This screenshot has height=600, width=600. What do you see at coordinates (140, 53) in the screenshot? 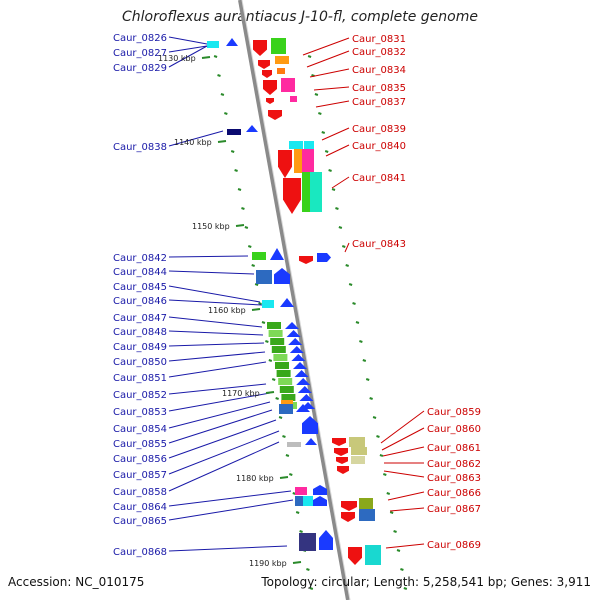
I see `left-gene-label: Caur_0827` at bounding box center [140, 53].